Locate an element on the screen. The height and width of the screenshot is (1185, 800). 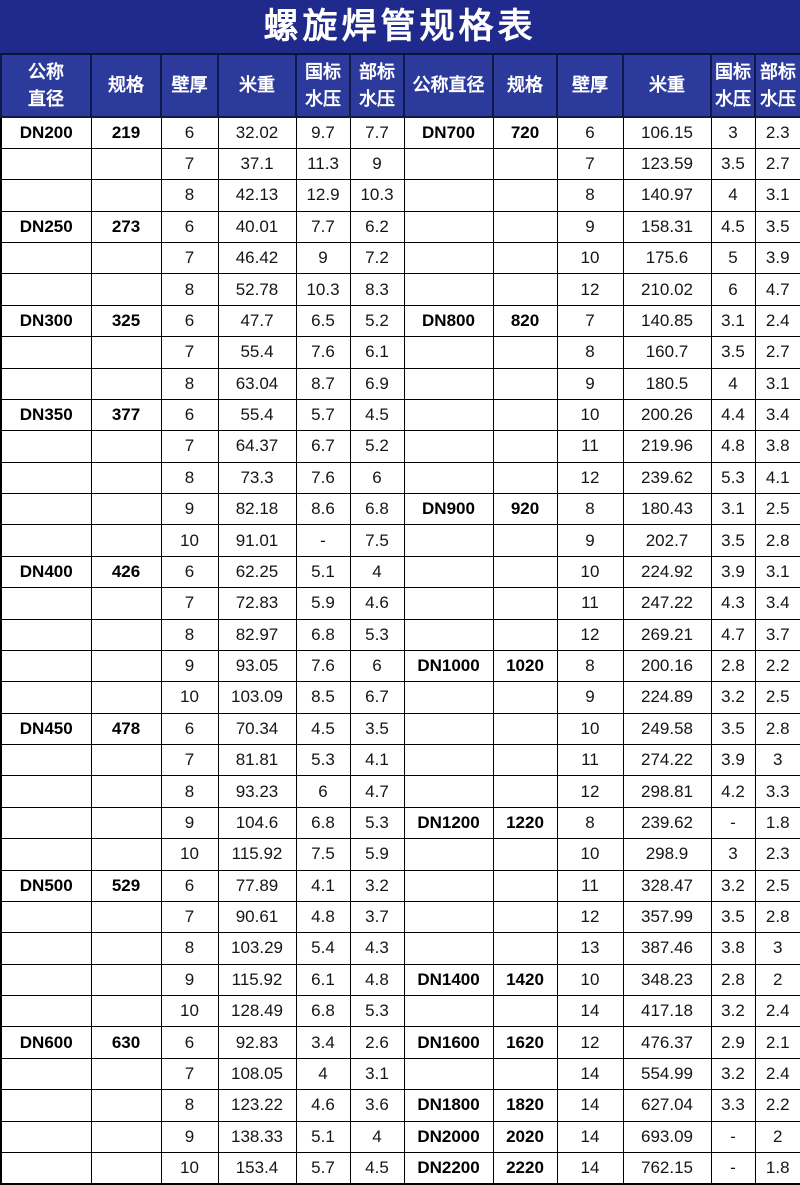
cell-right-meter-weight: 224.89 is located at coordinates (667, 697).